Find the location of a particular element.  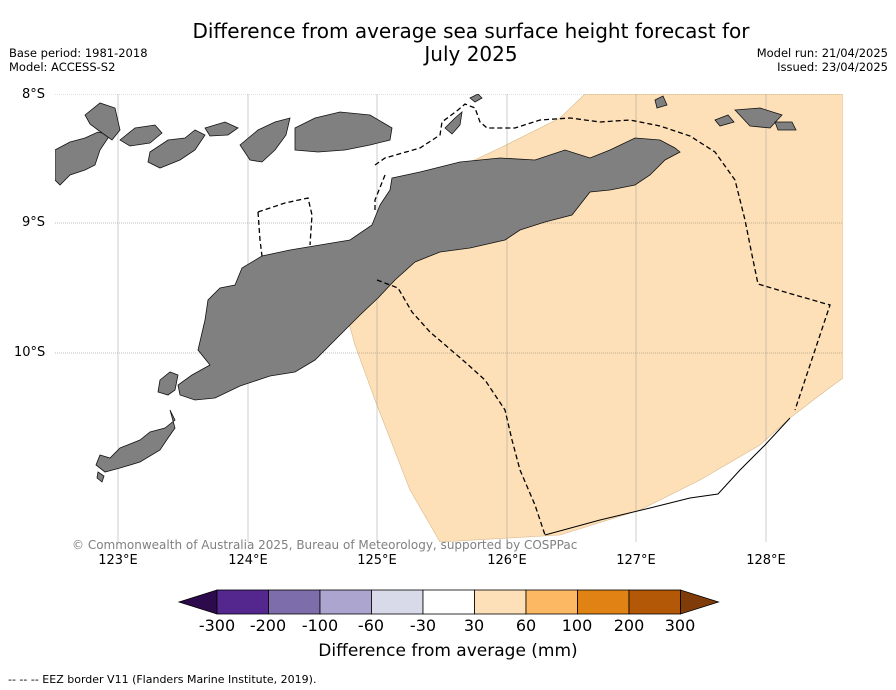

wetar-west is located at coordinates (265, 140).